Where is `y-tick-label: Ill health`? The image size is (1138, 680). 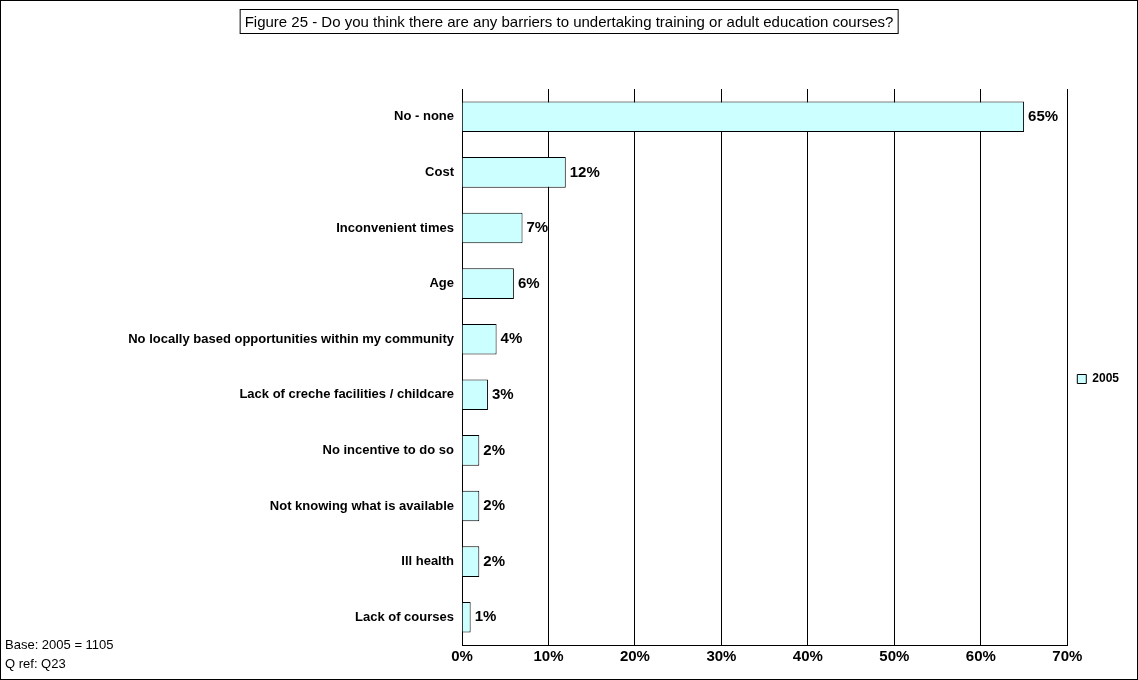 y-tick-label: Ill health is located at coordinates (428, 561).